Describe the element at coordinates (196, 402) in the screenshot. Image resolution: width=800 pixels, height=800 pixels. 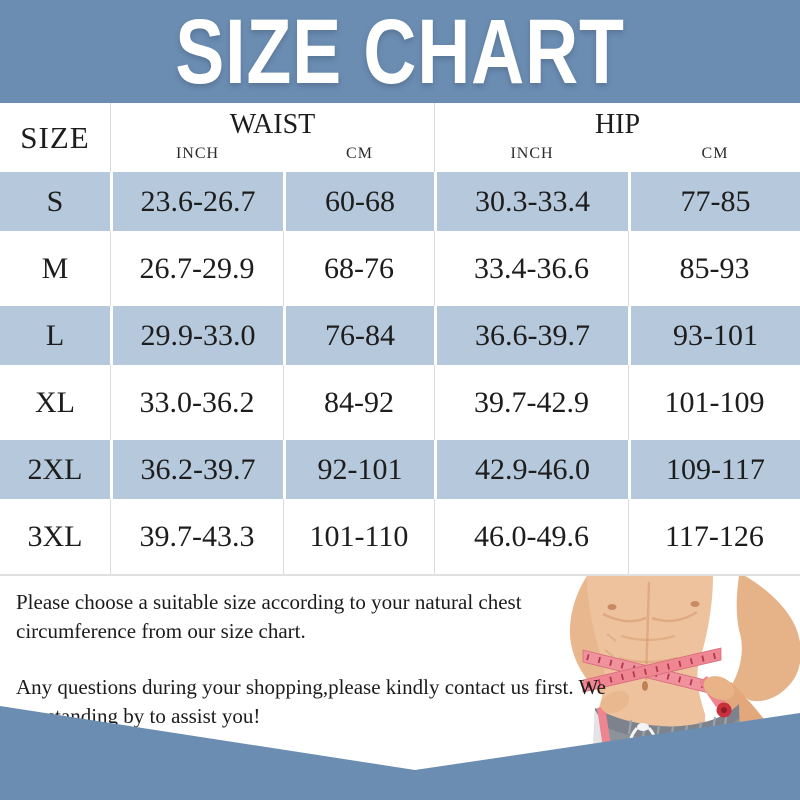
I see `waist-inch-cell: 33.0-36.2` at that location.